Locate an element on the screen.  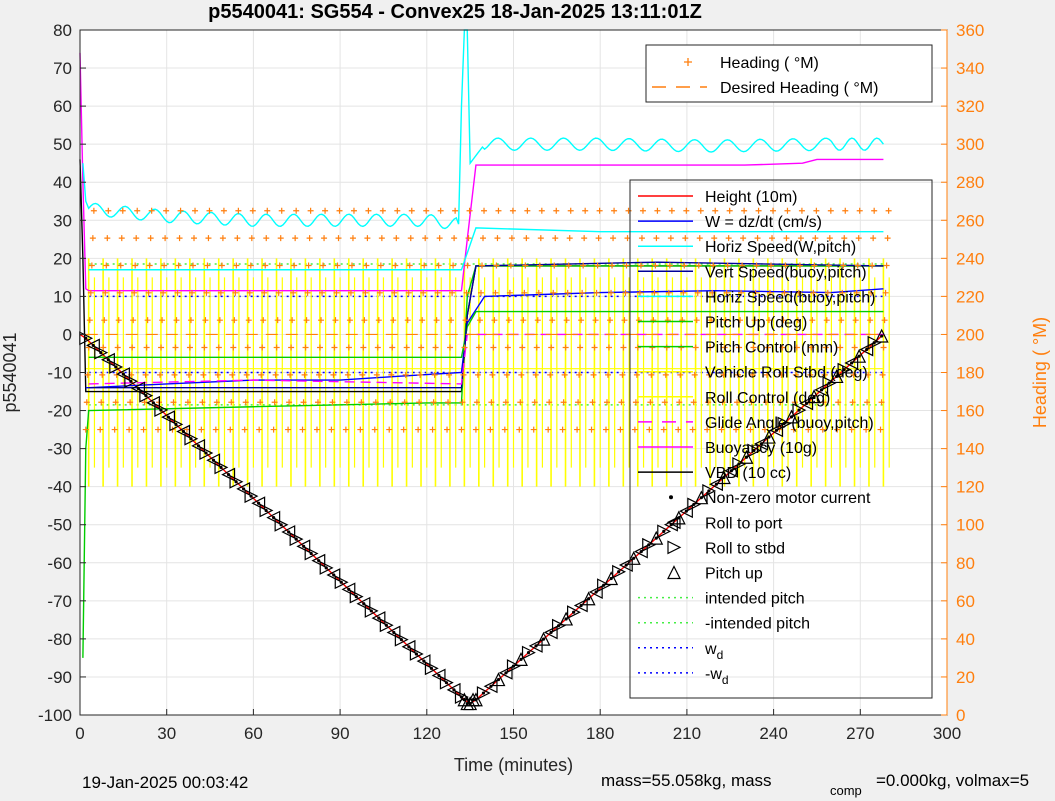
x-tick-label: 30 is located at coordinates (166, 733).